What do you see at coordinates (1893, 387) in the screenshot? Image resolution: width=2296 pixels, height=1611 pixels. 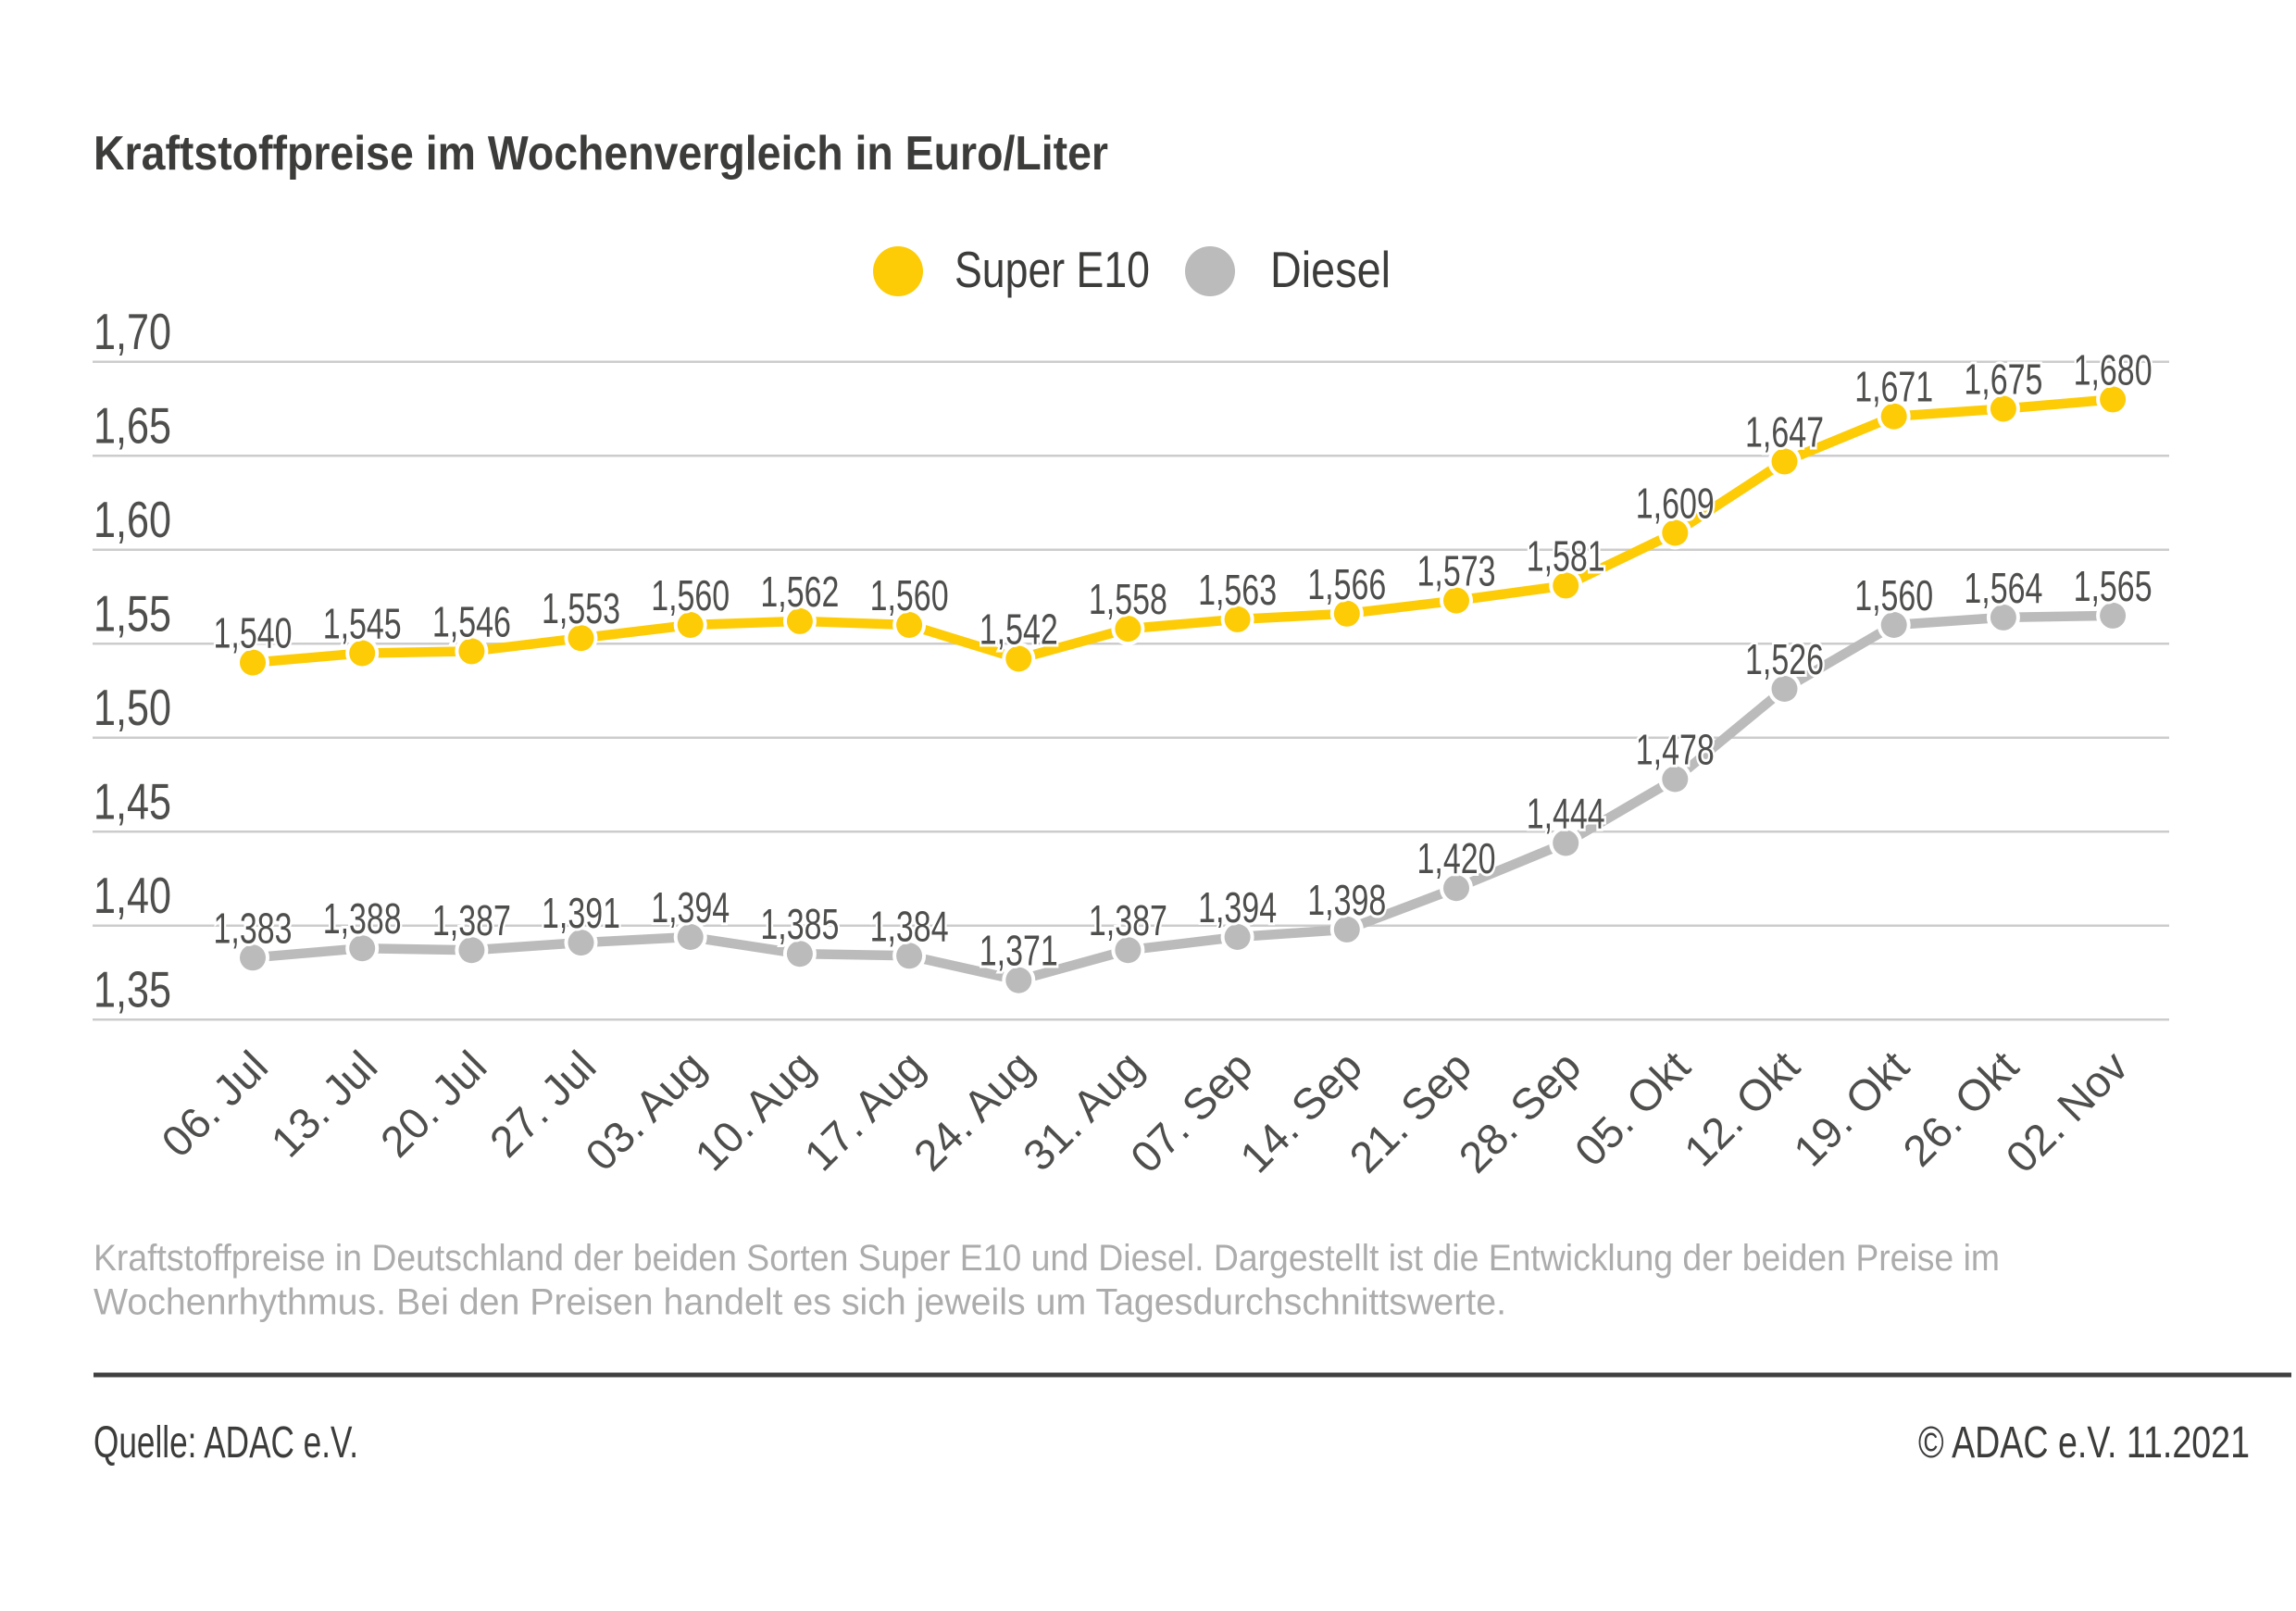 I see `svg-text: 1,671` at bounding box center [1893, 387].